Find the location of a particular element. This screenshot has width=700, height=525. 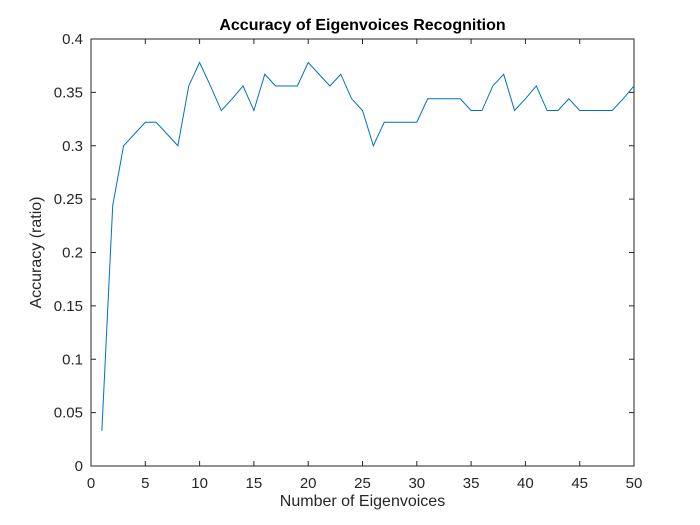

x-tick-label: 40 is located at coordinates (525, 483).